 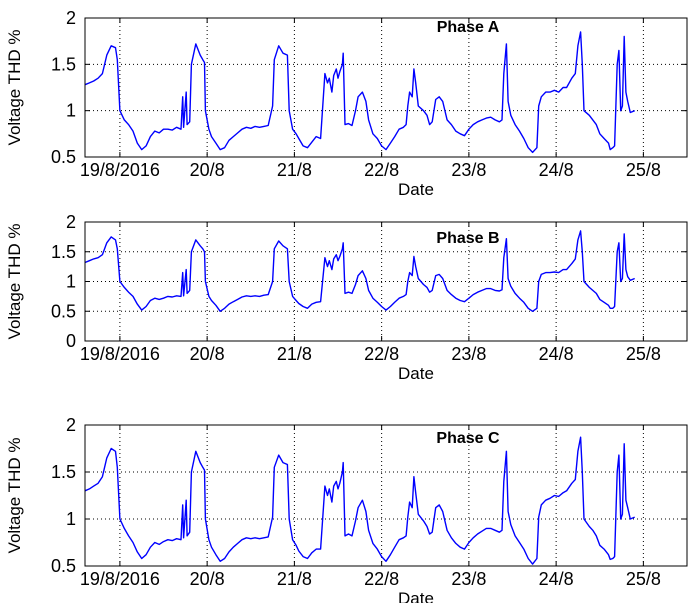 I want to click on chart-title: Phase A, so click(x=468, y=27).